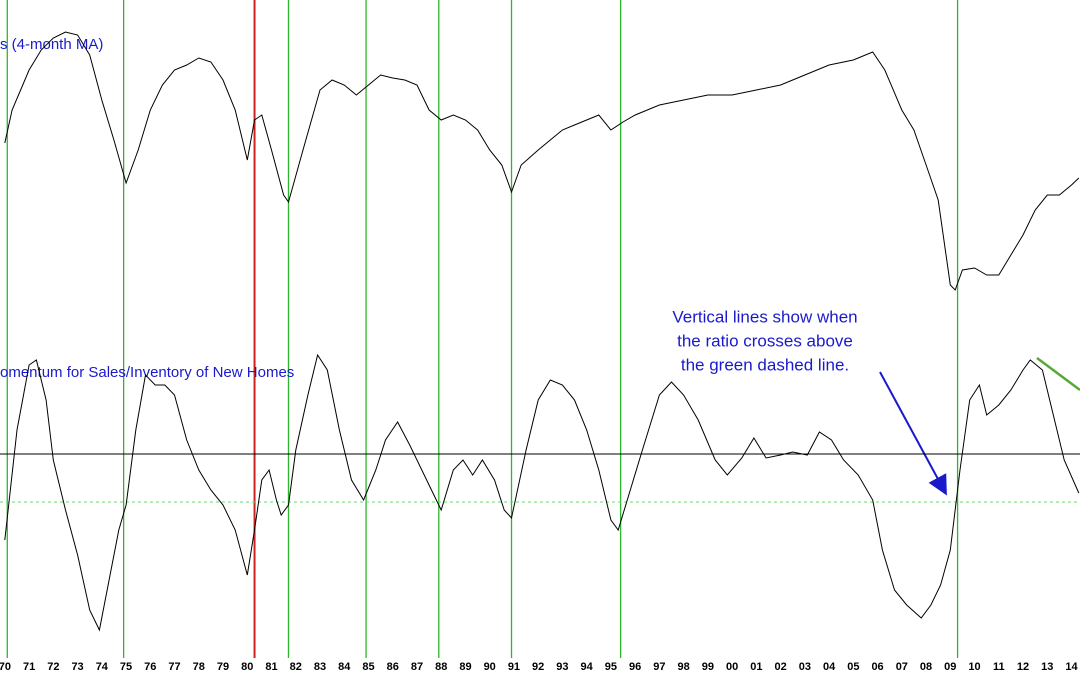  Describe the element at coordinates (344, 667) in the screenshot. I see `x-tick-label: 84` at that location.